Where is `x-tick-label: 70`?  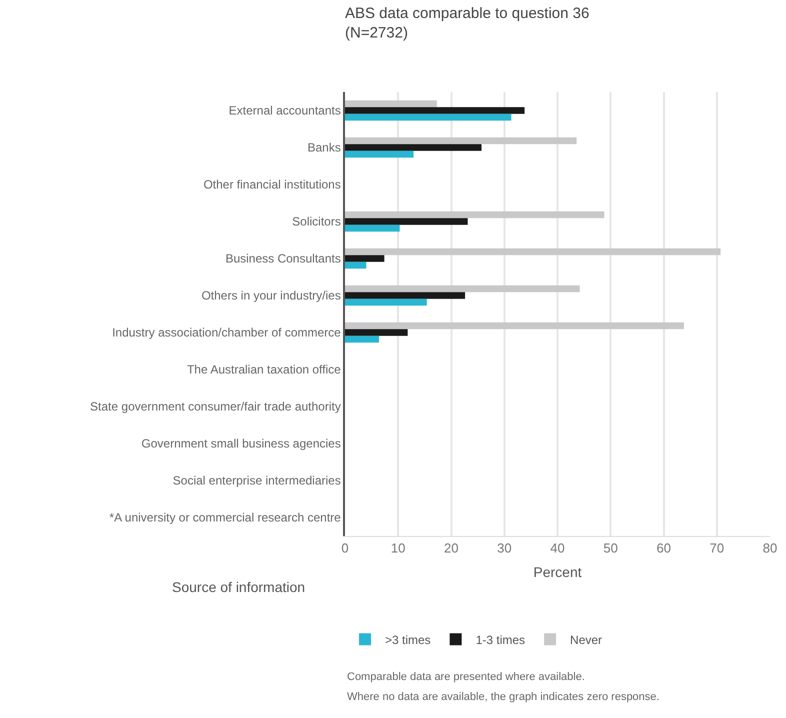
x-tick-label: 70 is located at coordinates (717, 548).